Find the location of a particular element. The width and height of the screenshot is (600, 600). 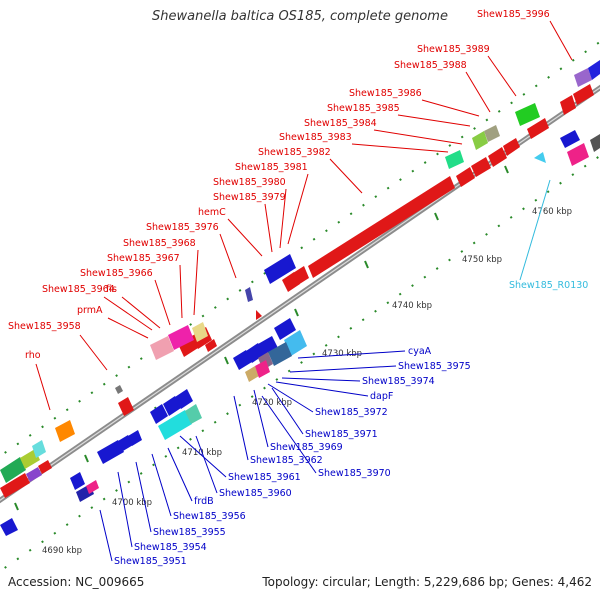

gene-label: Shew185_3968 is located at coordinates (159, 243).